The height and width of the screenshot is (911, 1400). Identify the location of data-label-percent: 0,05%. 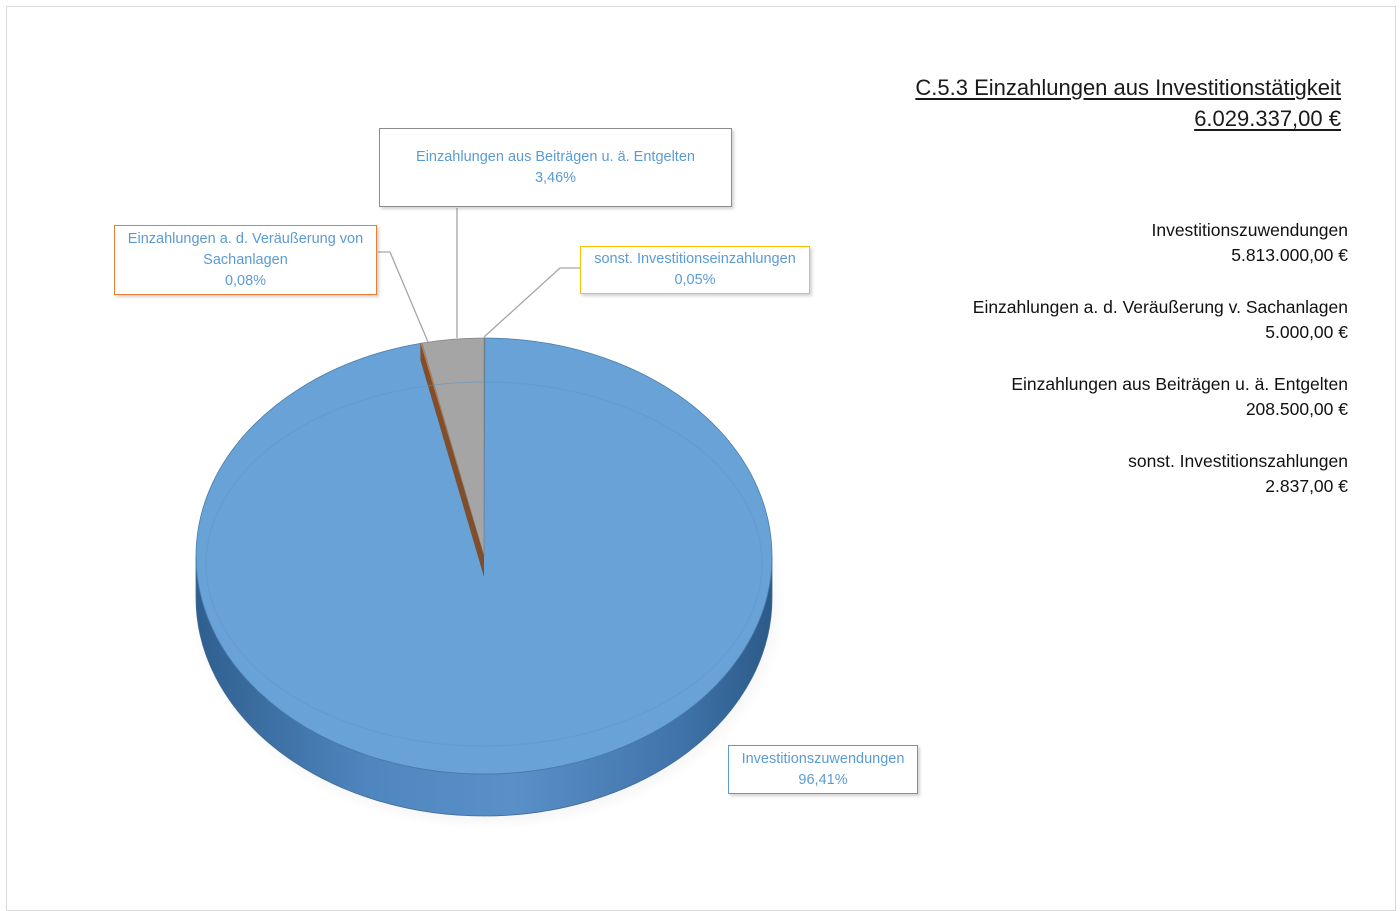
(695, 280).